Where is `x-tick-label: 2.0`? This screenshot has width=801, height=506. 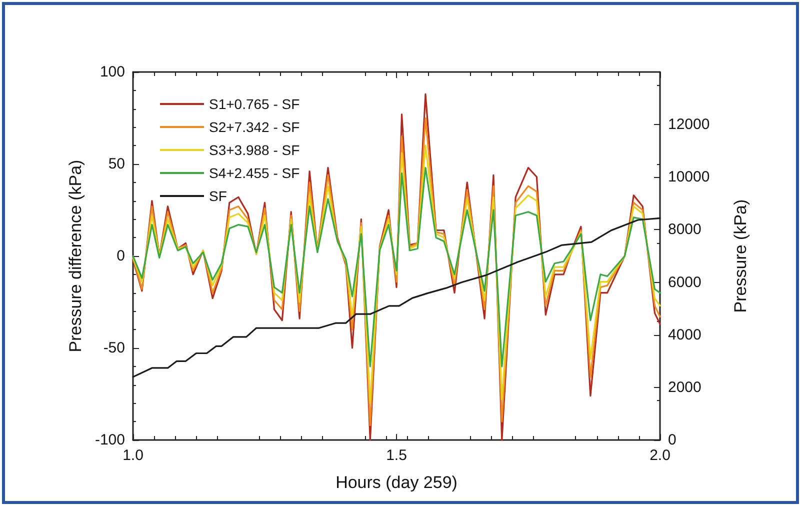 x-tick-label: 2.0 is located at coordinates (660, 455).